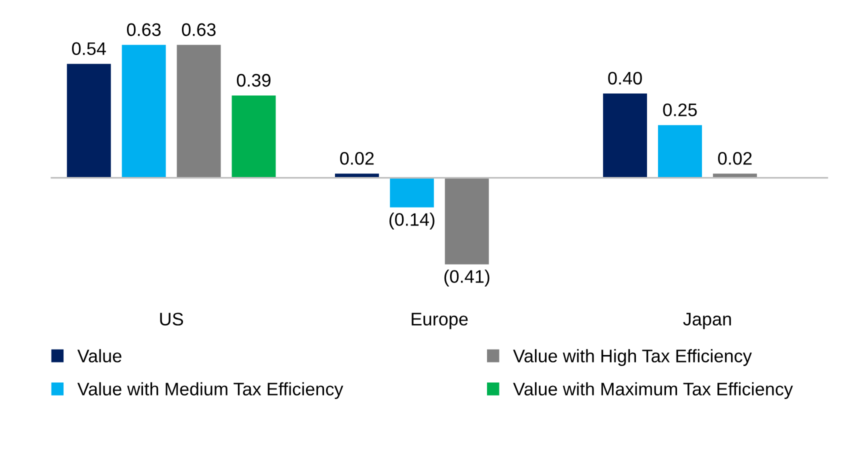 The width and height of the screenshot is (845, 456). What do you see at coordinates (440, 321) in the screenshot?
I see `x-tick-label: Europe` at bounding box center [440, 321].